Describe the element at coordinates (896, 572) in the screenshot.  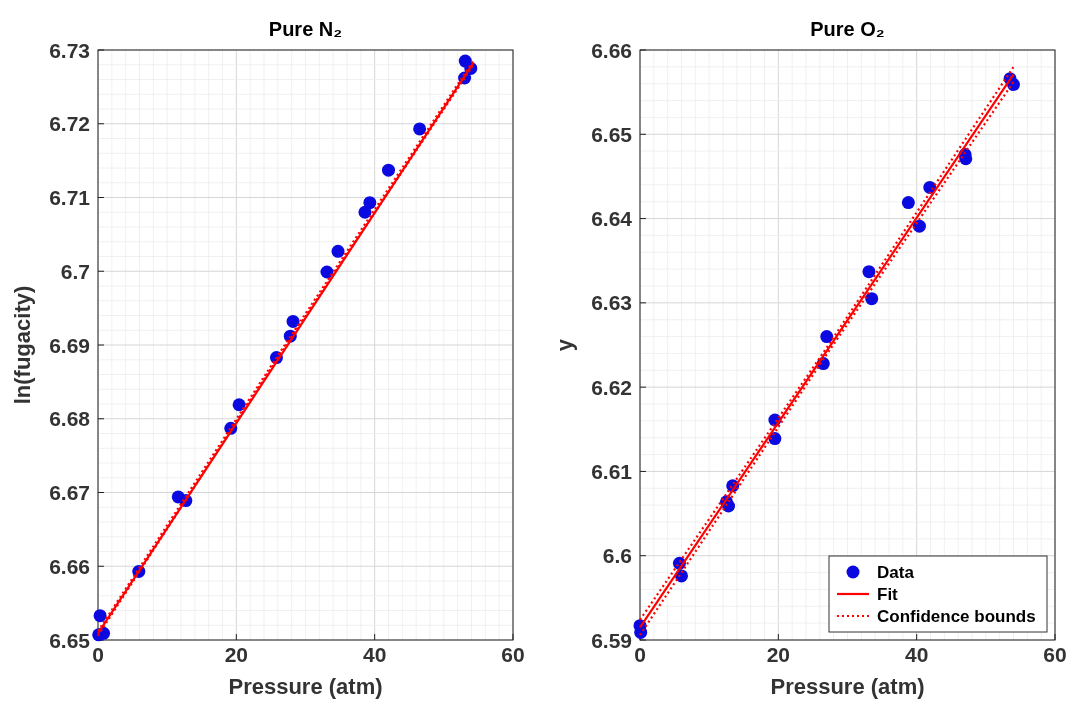
I see `legend-label: Data` at that location.